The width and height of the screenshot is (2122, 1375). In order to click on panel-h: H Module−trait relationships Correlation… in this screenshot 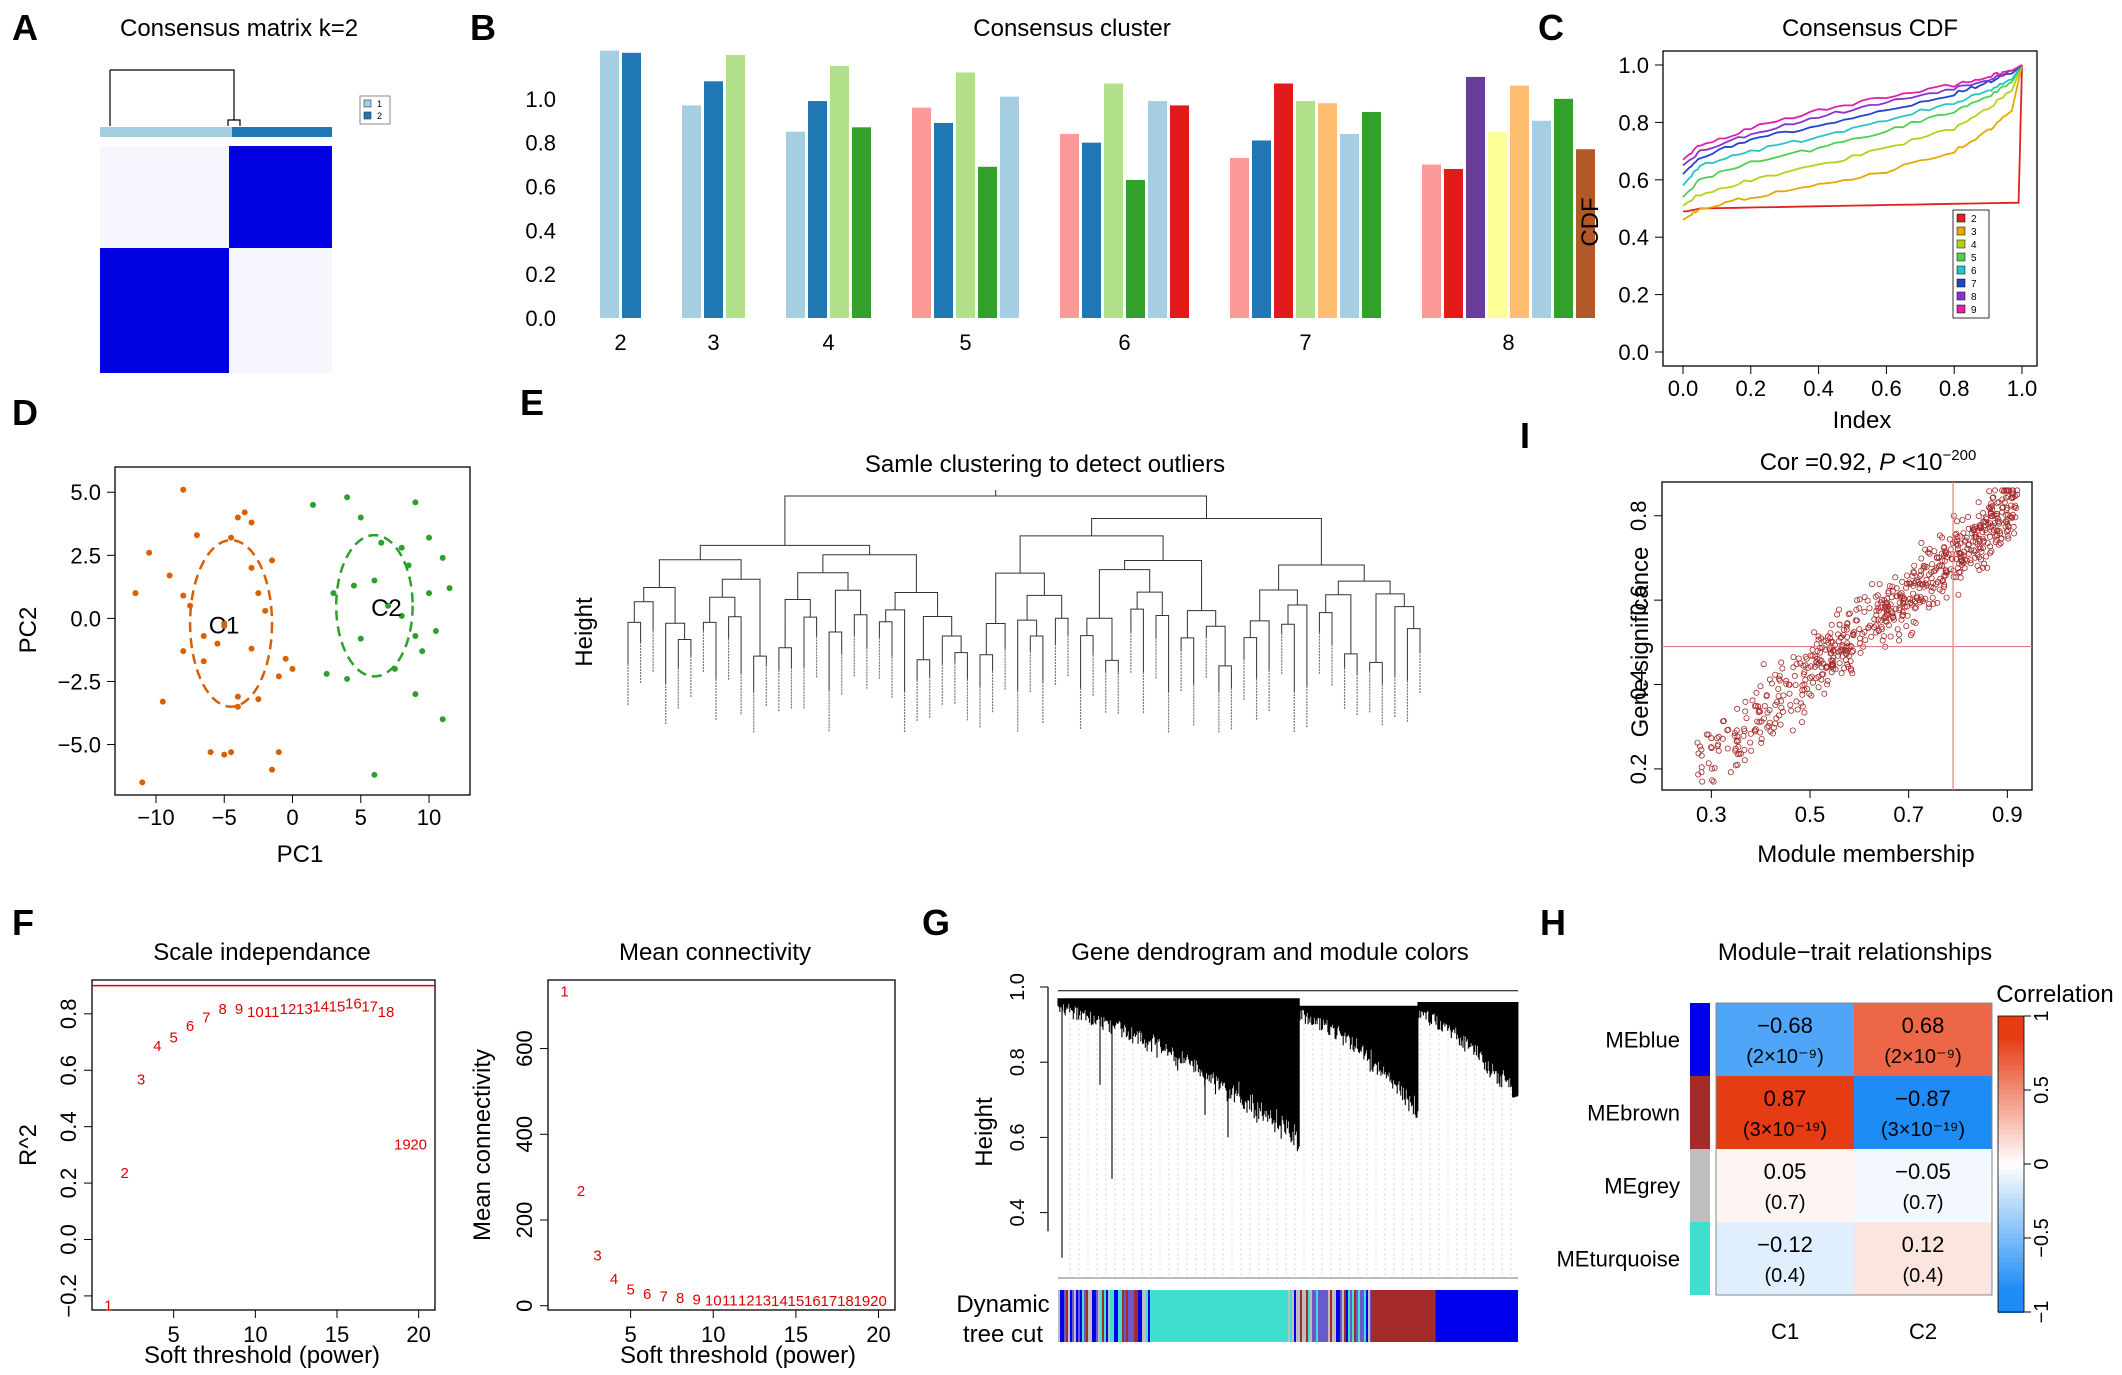, I will do `click(1827, 1123)`.